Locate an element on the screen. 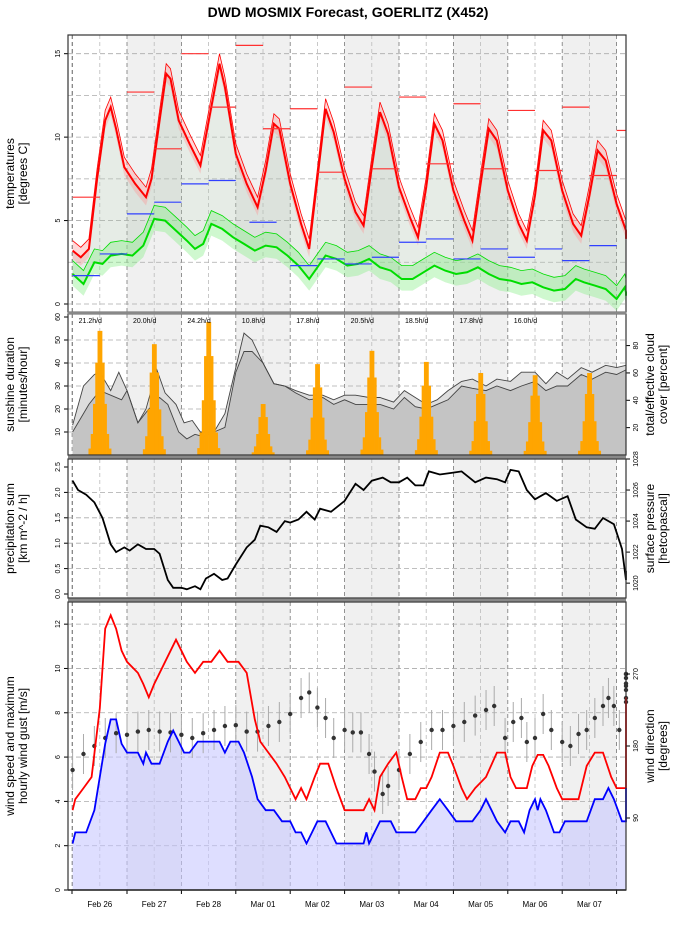 This screenshot has height=930, width=696. x-tick-label: Feb 26 is located at coordinates (99, 904).